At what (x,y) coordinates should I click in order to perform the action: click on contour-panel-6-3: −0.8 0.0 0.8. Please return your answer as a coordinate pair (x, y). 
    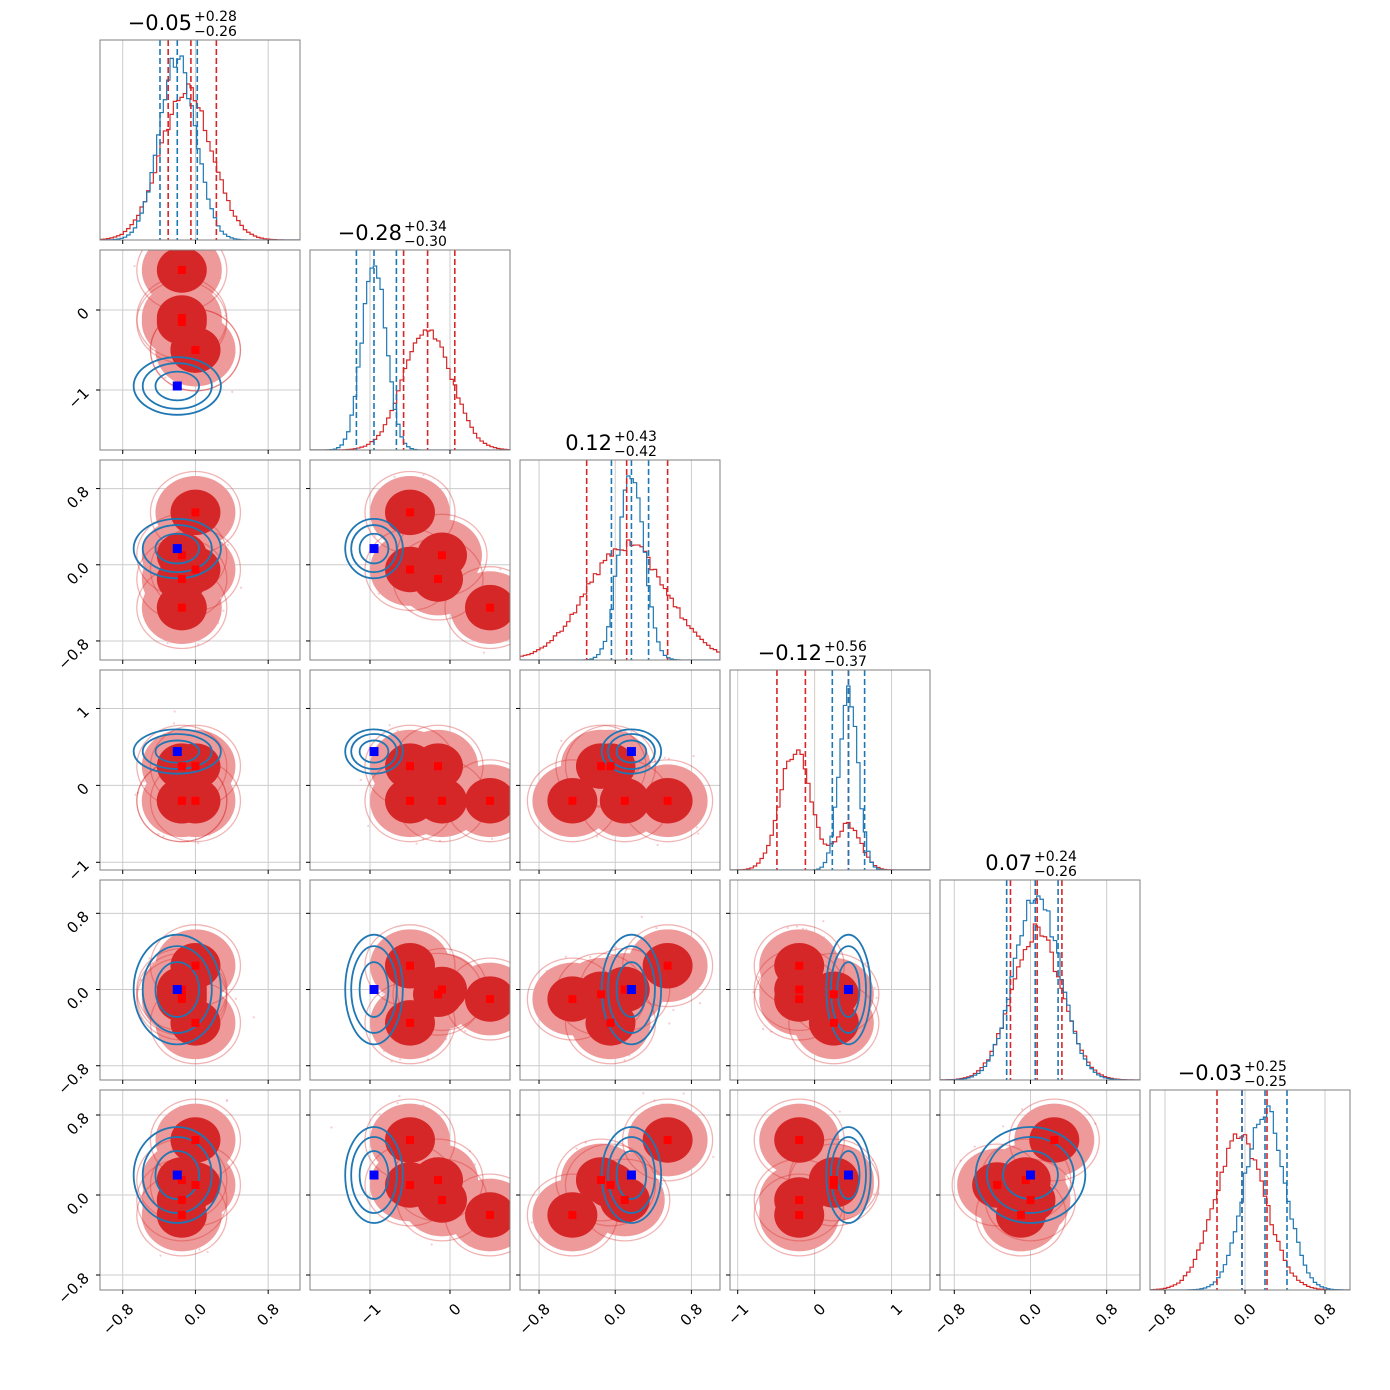
    Looking at the image, I should click on (618, 1214).